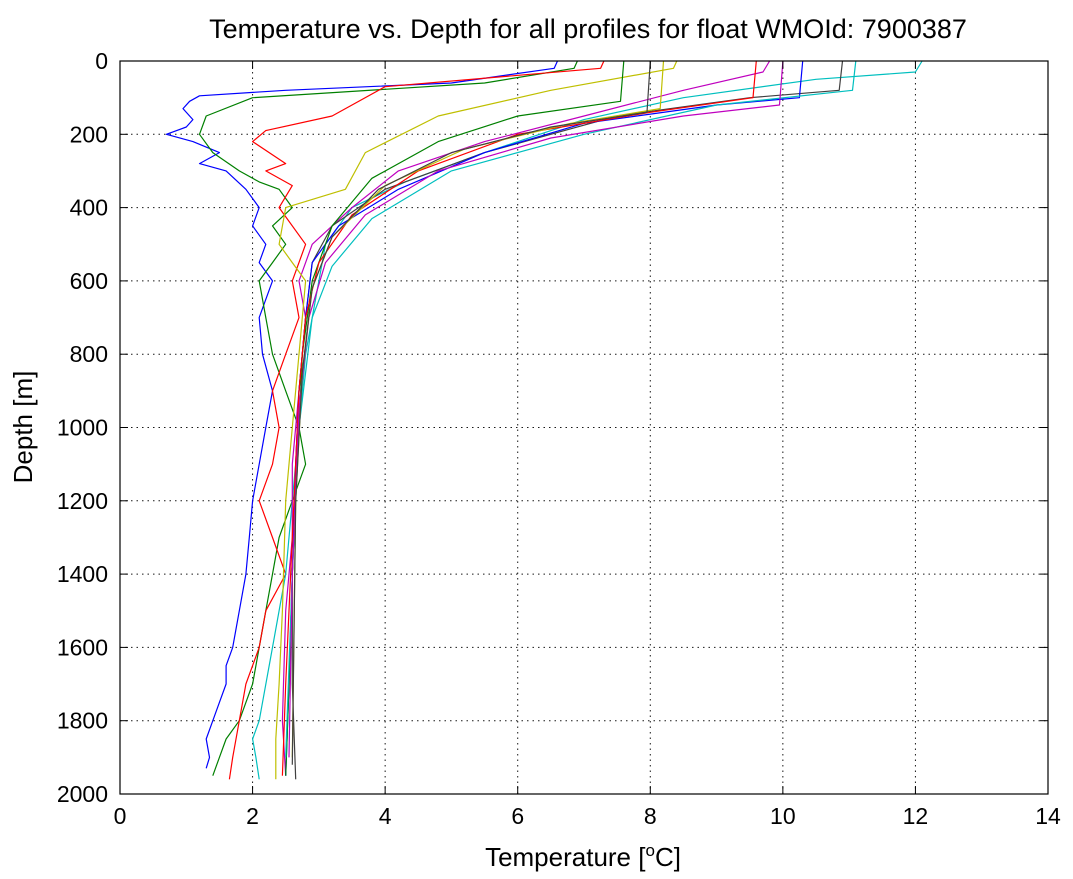 The height and width of the screenshot is (879, 1073). I want to click on x-tick-label: 12, so click(916, 816).